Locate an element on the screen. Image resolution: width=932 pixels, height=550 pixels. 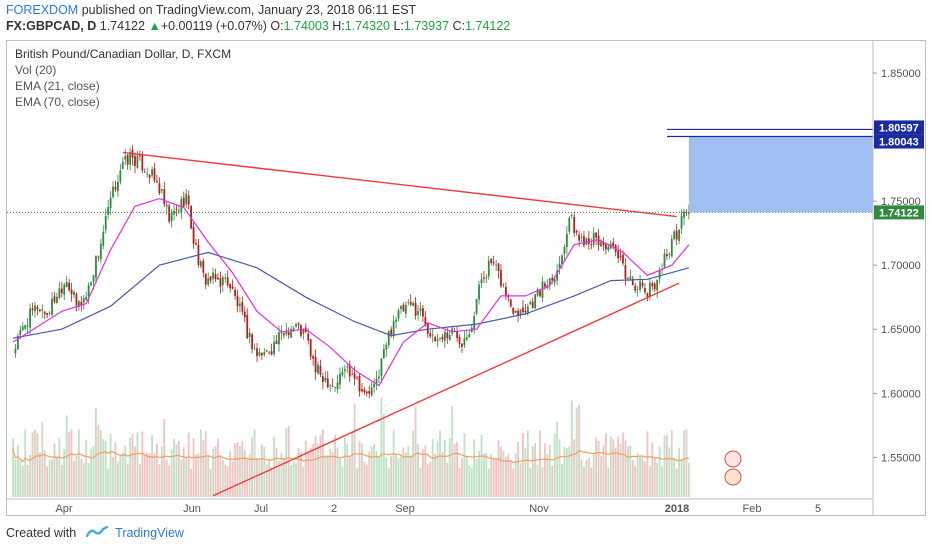
price-tag-label: 1.80597 is located at coordinates (899, 128).